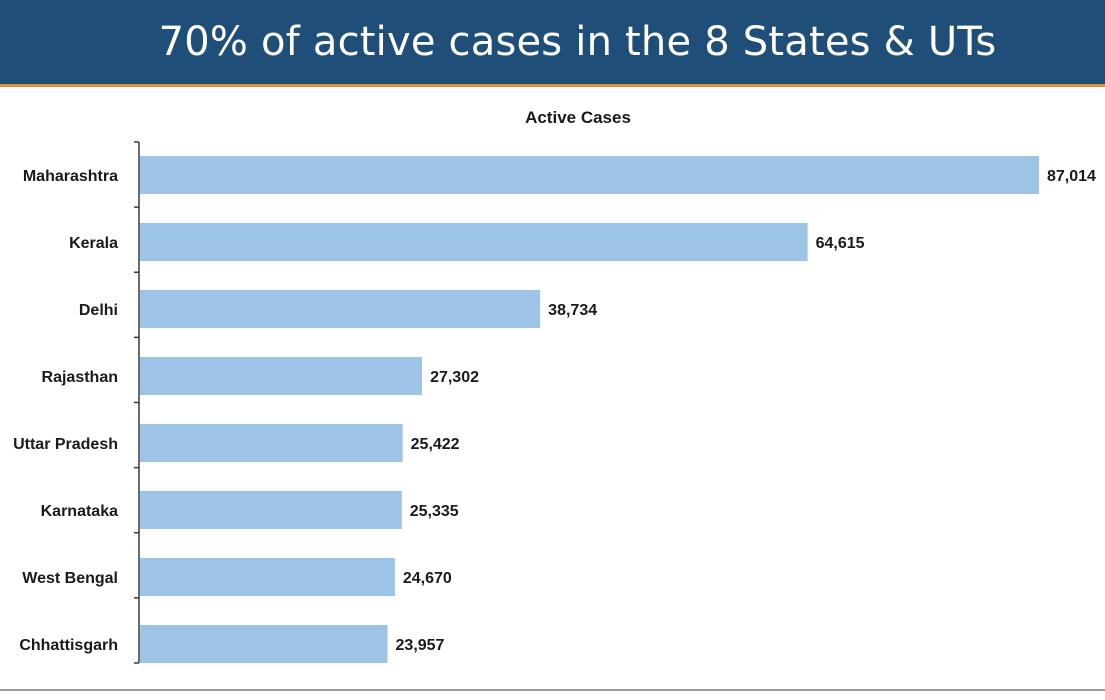  I want to click on category-label: West Bengal, so click(70, 578).